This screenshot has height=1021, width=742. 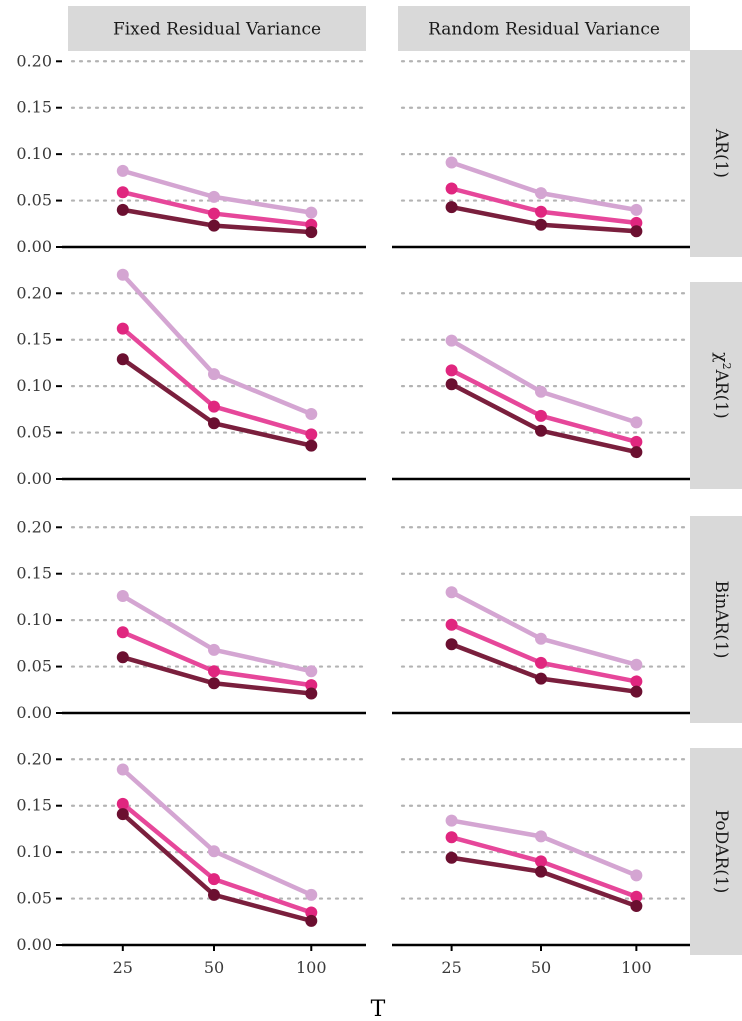 I want to click on column-strip-label: Fixed Residual Variance, so click(x=217, y=30).